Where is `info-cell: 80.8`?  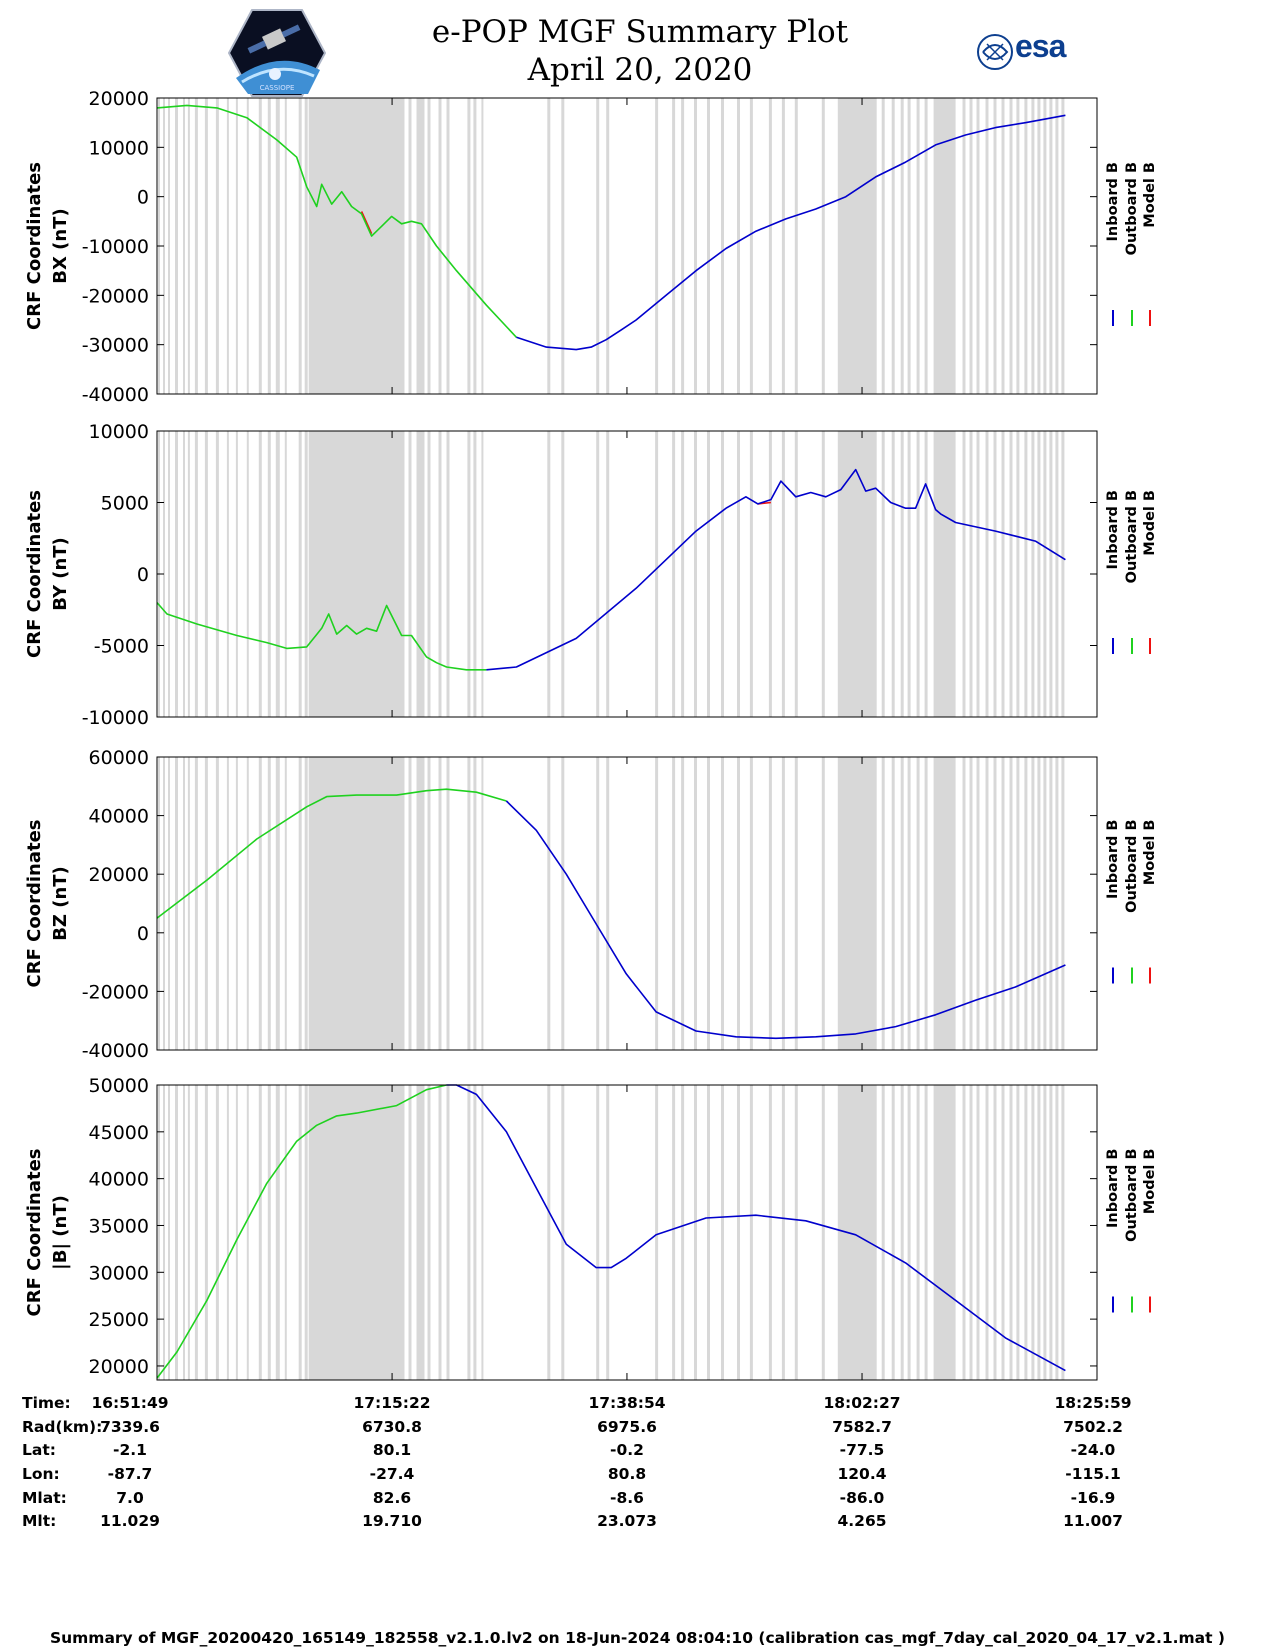
info-cell: 80.8 is located at coordinates (627, 1474).